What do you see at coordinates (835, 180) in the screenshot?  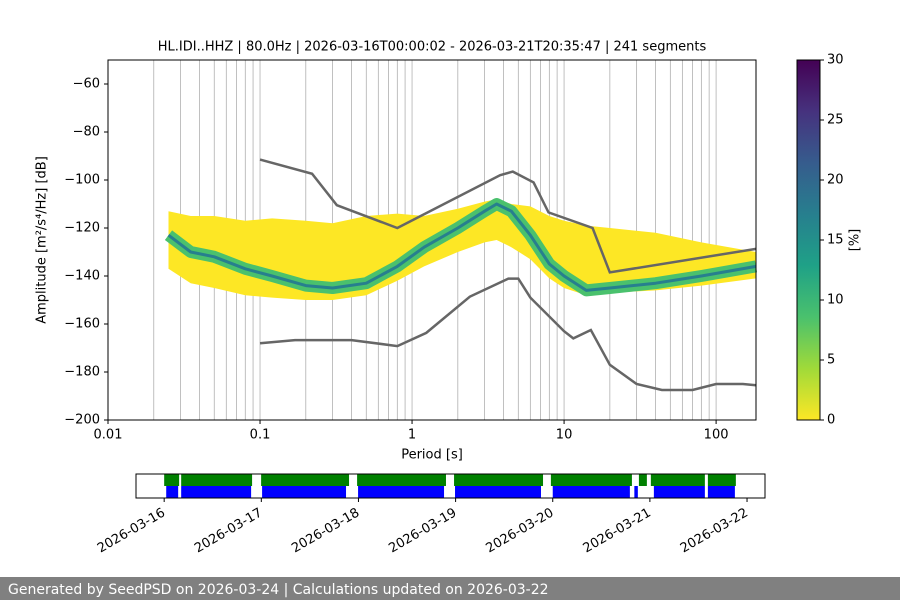 I see `colorbar-tick-label: 20` at bounding box center [835, 180].